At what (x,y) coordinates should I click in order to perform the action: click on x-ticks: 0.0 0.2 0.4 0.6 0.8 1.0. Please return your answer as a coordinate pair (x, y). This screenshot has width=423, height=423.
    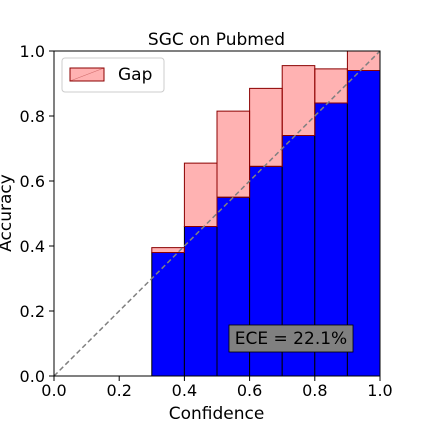
    Looking at the image, I should click on (217, 388).